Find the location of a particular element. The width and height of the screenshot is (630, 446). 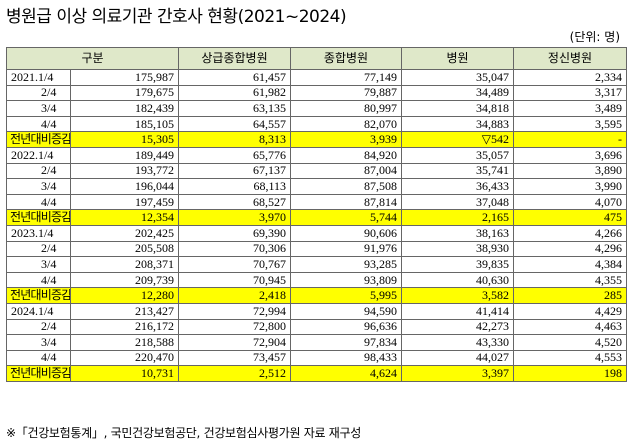

hospital-cell: ▽542 is located at coordinates (457, 139).